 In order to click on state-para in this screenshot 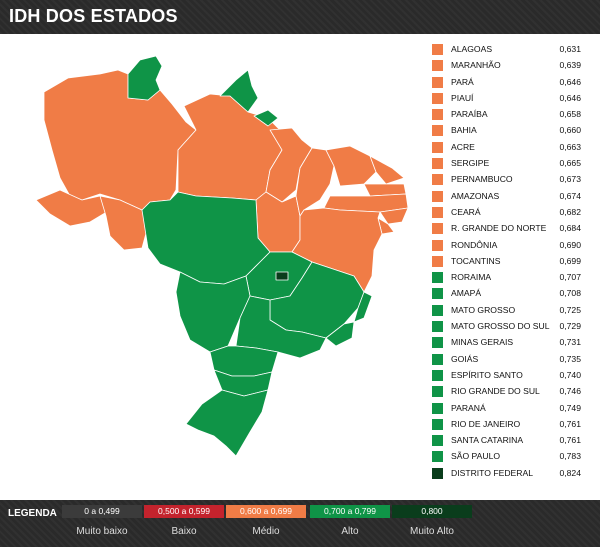, I will do `click(230, 147)`.